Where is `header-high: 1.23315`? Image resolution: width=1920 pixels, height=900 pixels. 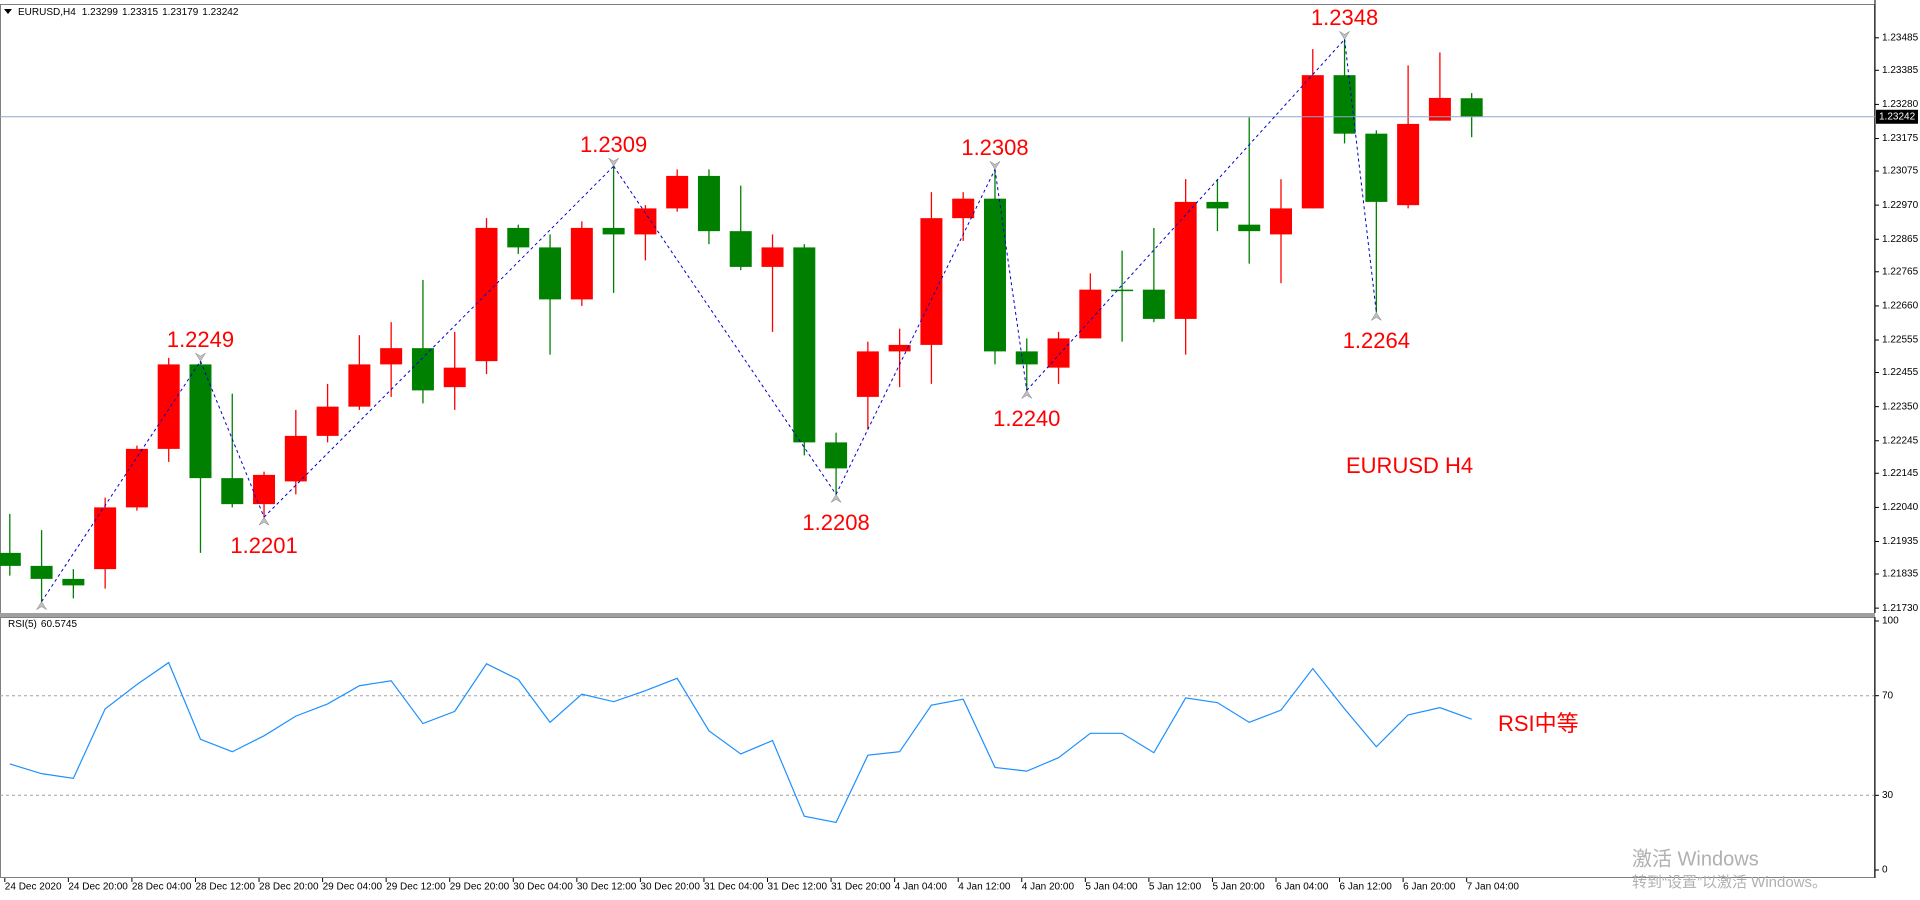 header-high: 1.23315 is located at coordinates (140, 12).